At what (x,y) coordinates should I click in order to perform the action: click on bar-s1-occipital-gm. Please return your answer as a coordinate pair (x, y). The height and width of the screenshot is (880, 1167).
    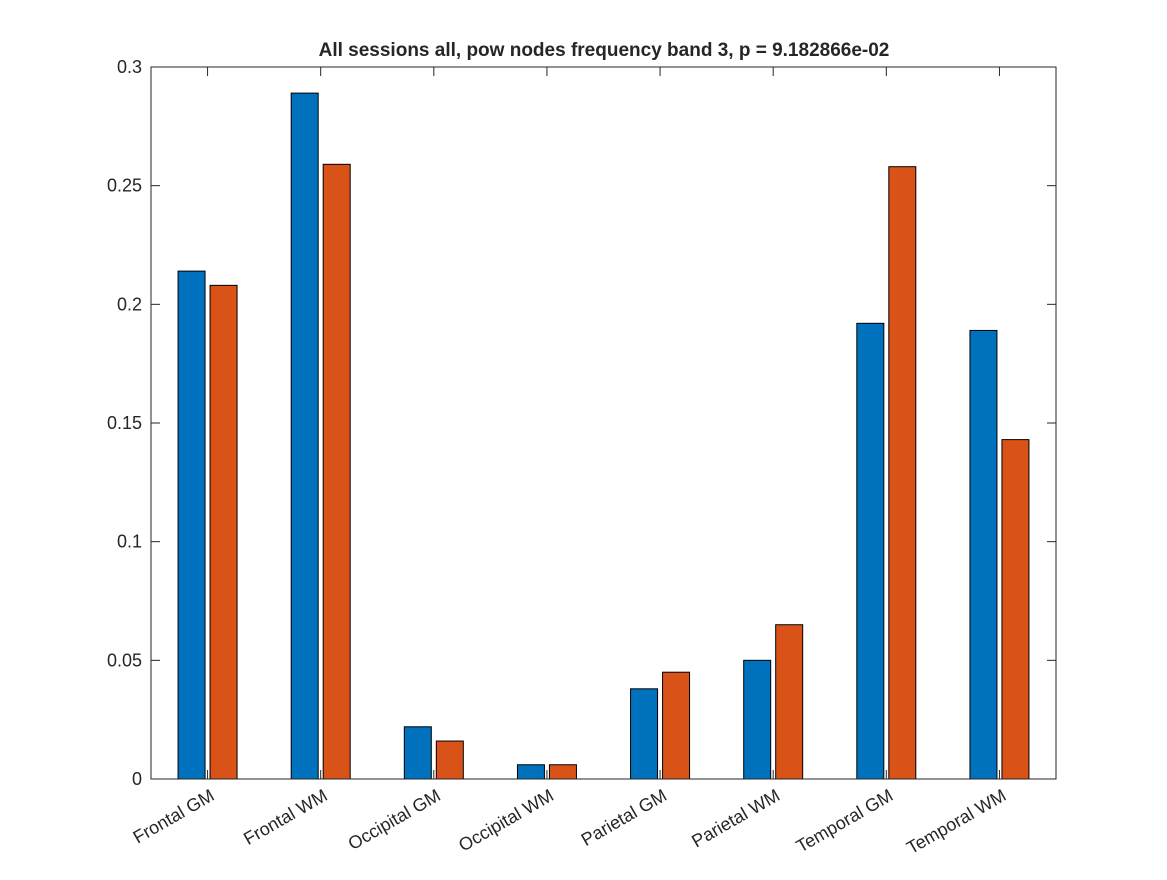
    Looking at the image, I should click on (417, 753).